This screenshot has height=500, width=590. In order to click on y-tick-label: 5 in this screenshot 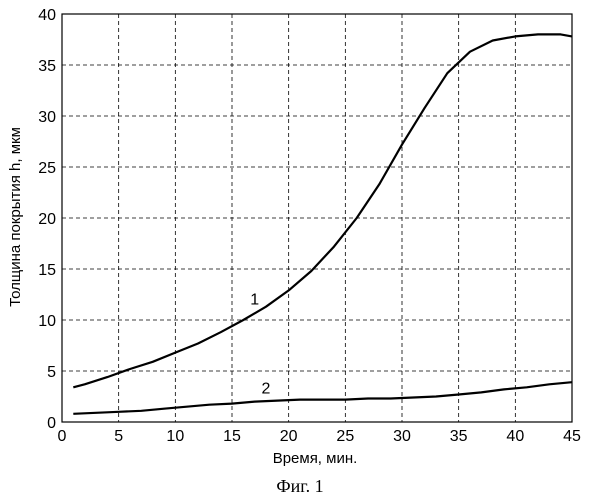, I will do `click(51, 372)`.